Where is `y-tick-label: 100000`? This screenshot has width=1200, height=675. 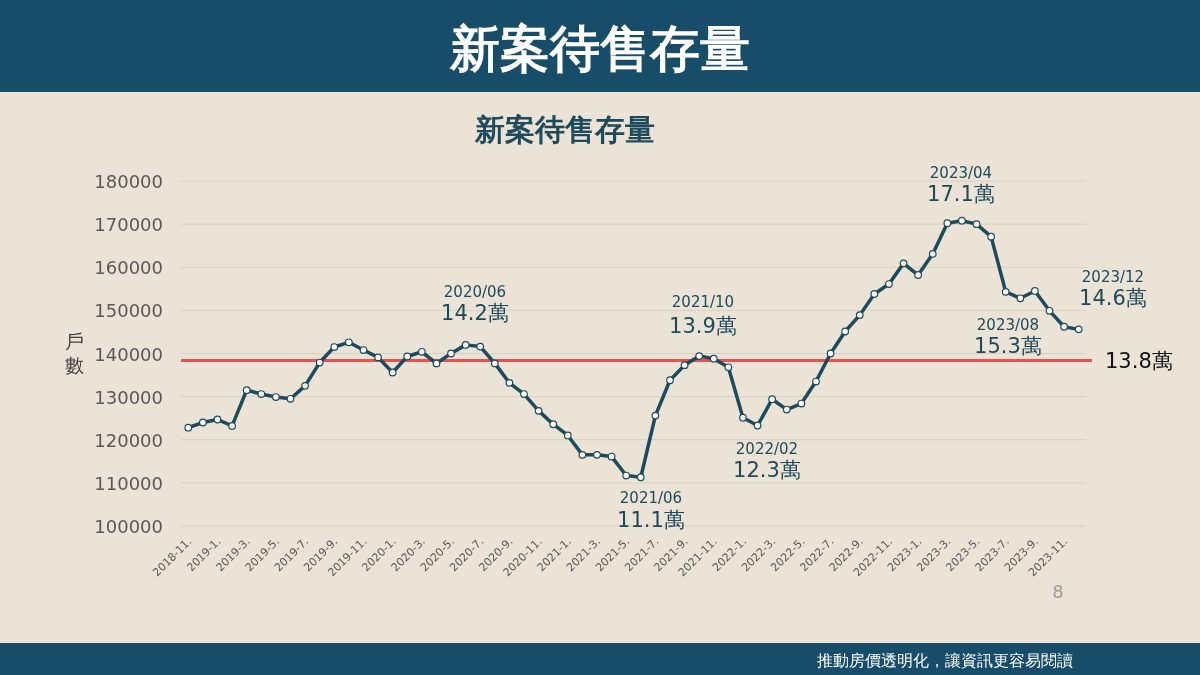
y-tick-label: 100000 is located at coordinates (128, 526).